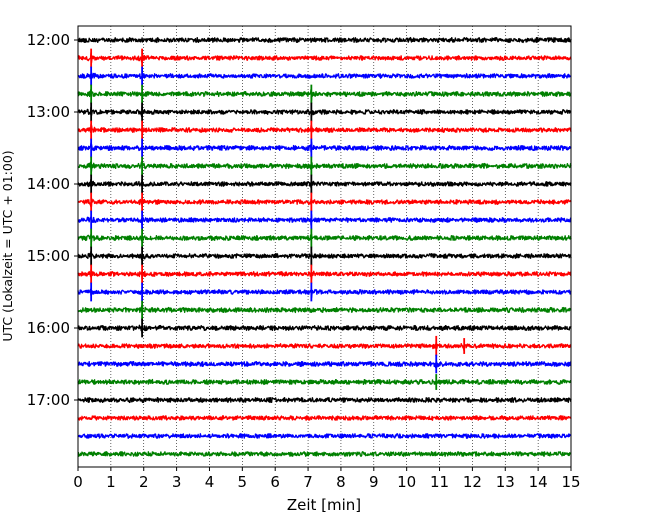 The height and width of the screenshot is (520, 650). What do you see at coordinates (327, 479) in the screenshot?
I see `x-axis: 0 1 2 3 4 5 6 7 8 9 10 11 12 13 14 15` at bounding box center [327, 479].